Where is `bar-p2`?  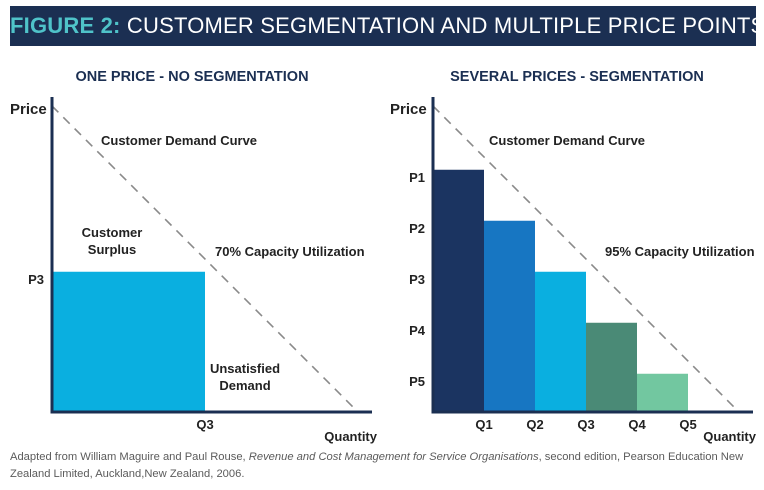 bar-p2 is located at coordinates (509, 316).